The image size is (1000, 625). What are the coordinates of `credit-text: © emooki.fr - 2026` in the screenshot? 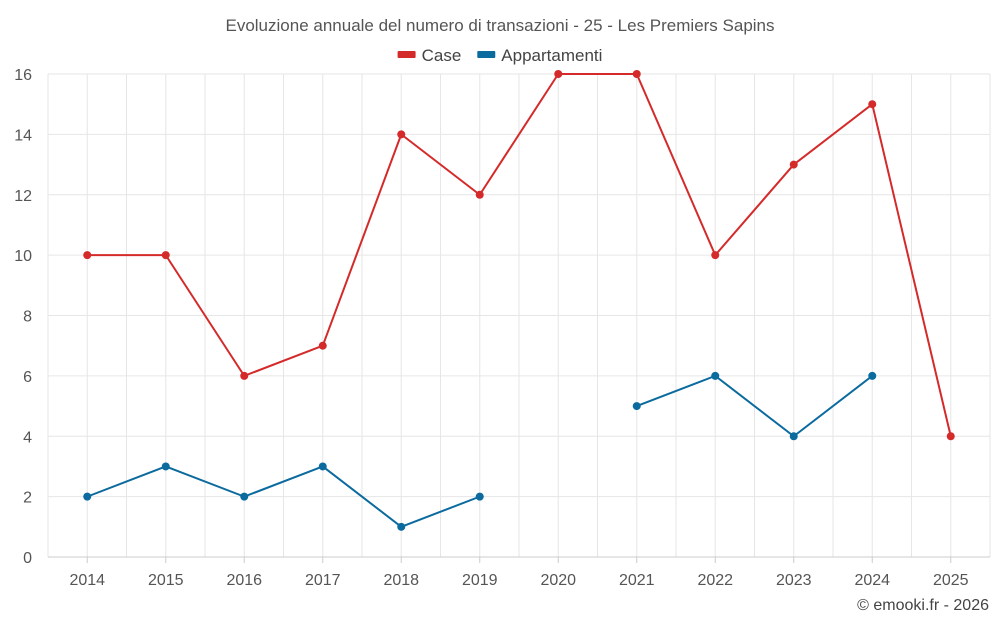 It's located at (923, 605).